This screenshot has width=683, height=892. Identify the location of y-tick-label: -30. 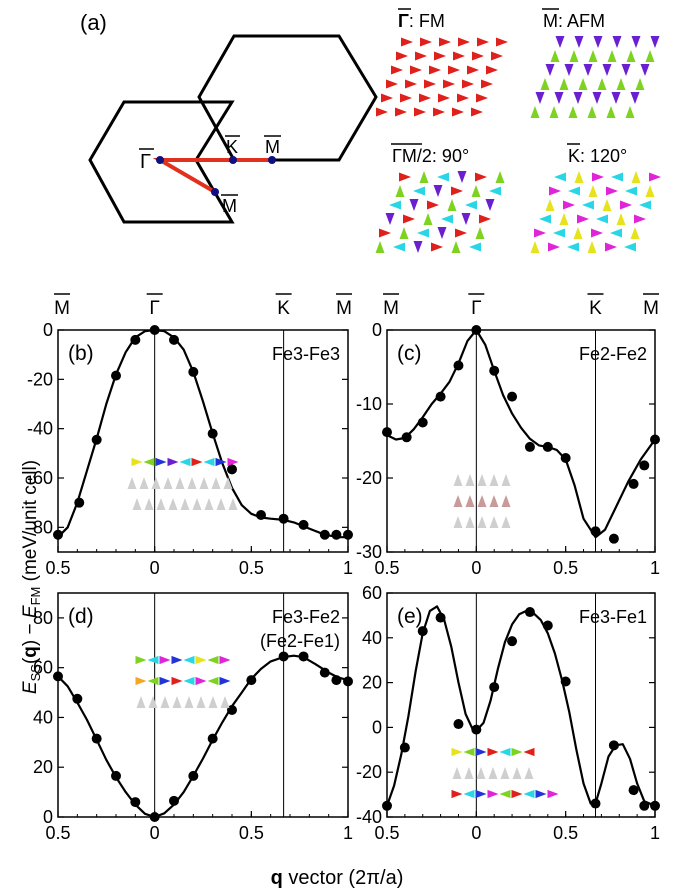
(369, 552).